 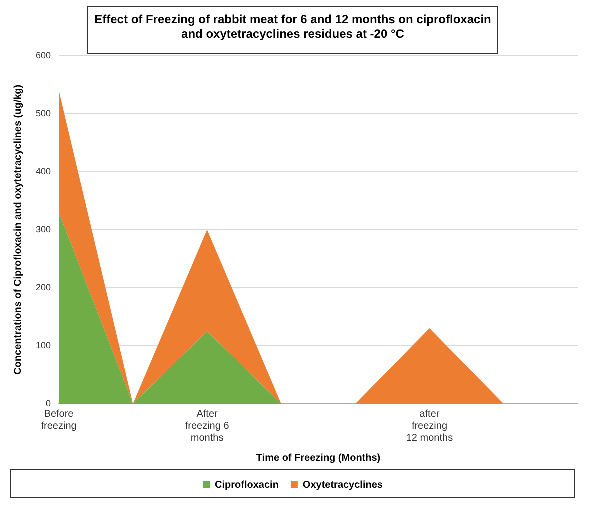 What do you see at coordinates (44, 287) in the screenshot?
I see `y-tick-label: 200` at bounding box center [44, 287].